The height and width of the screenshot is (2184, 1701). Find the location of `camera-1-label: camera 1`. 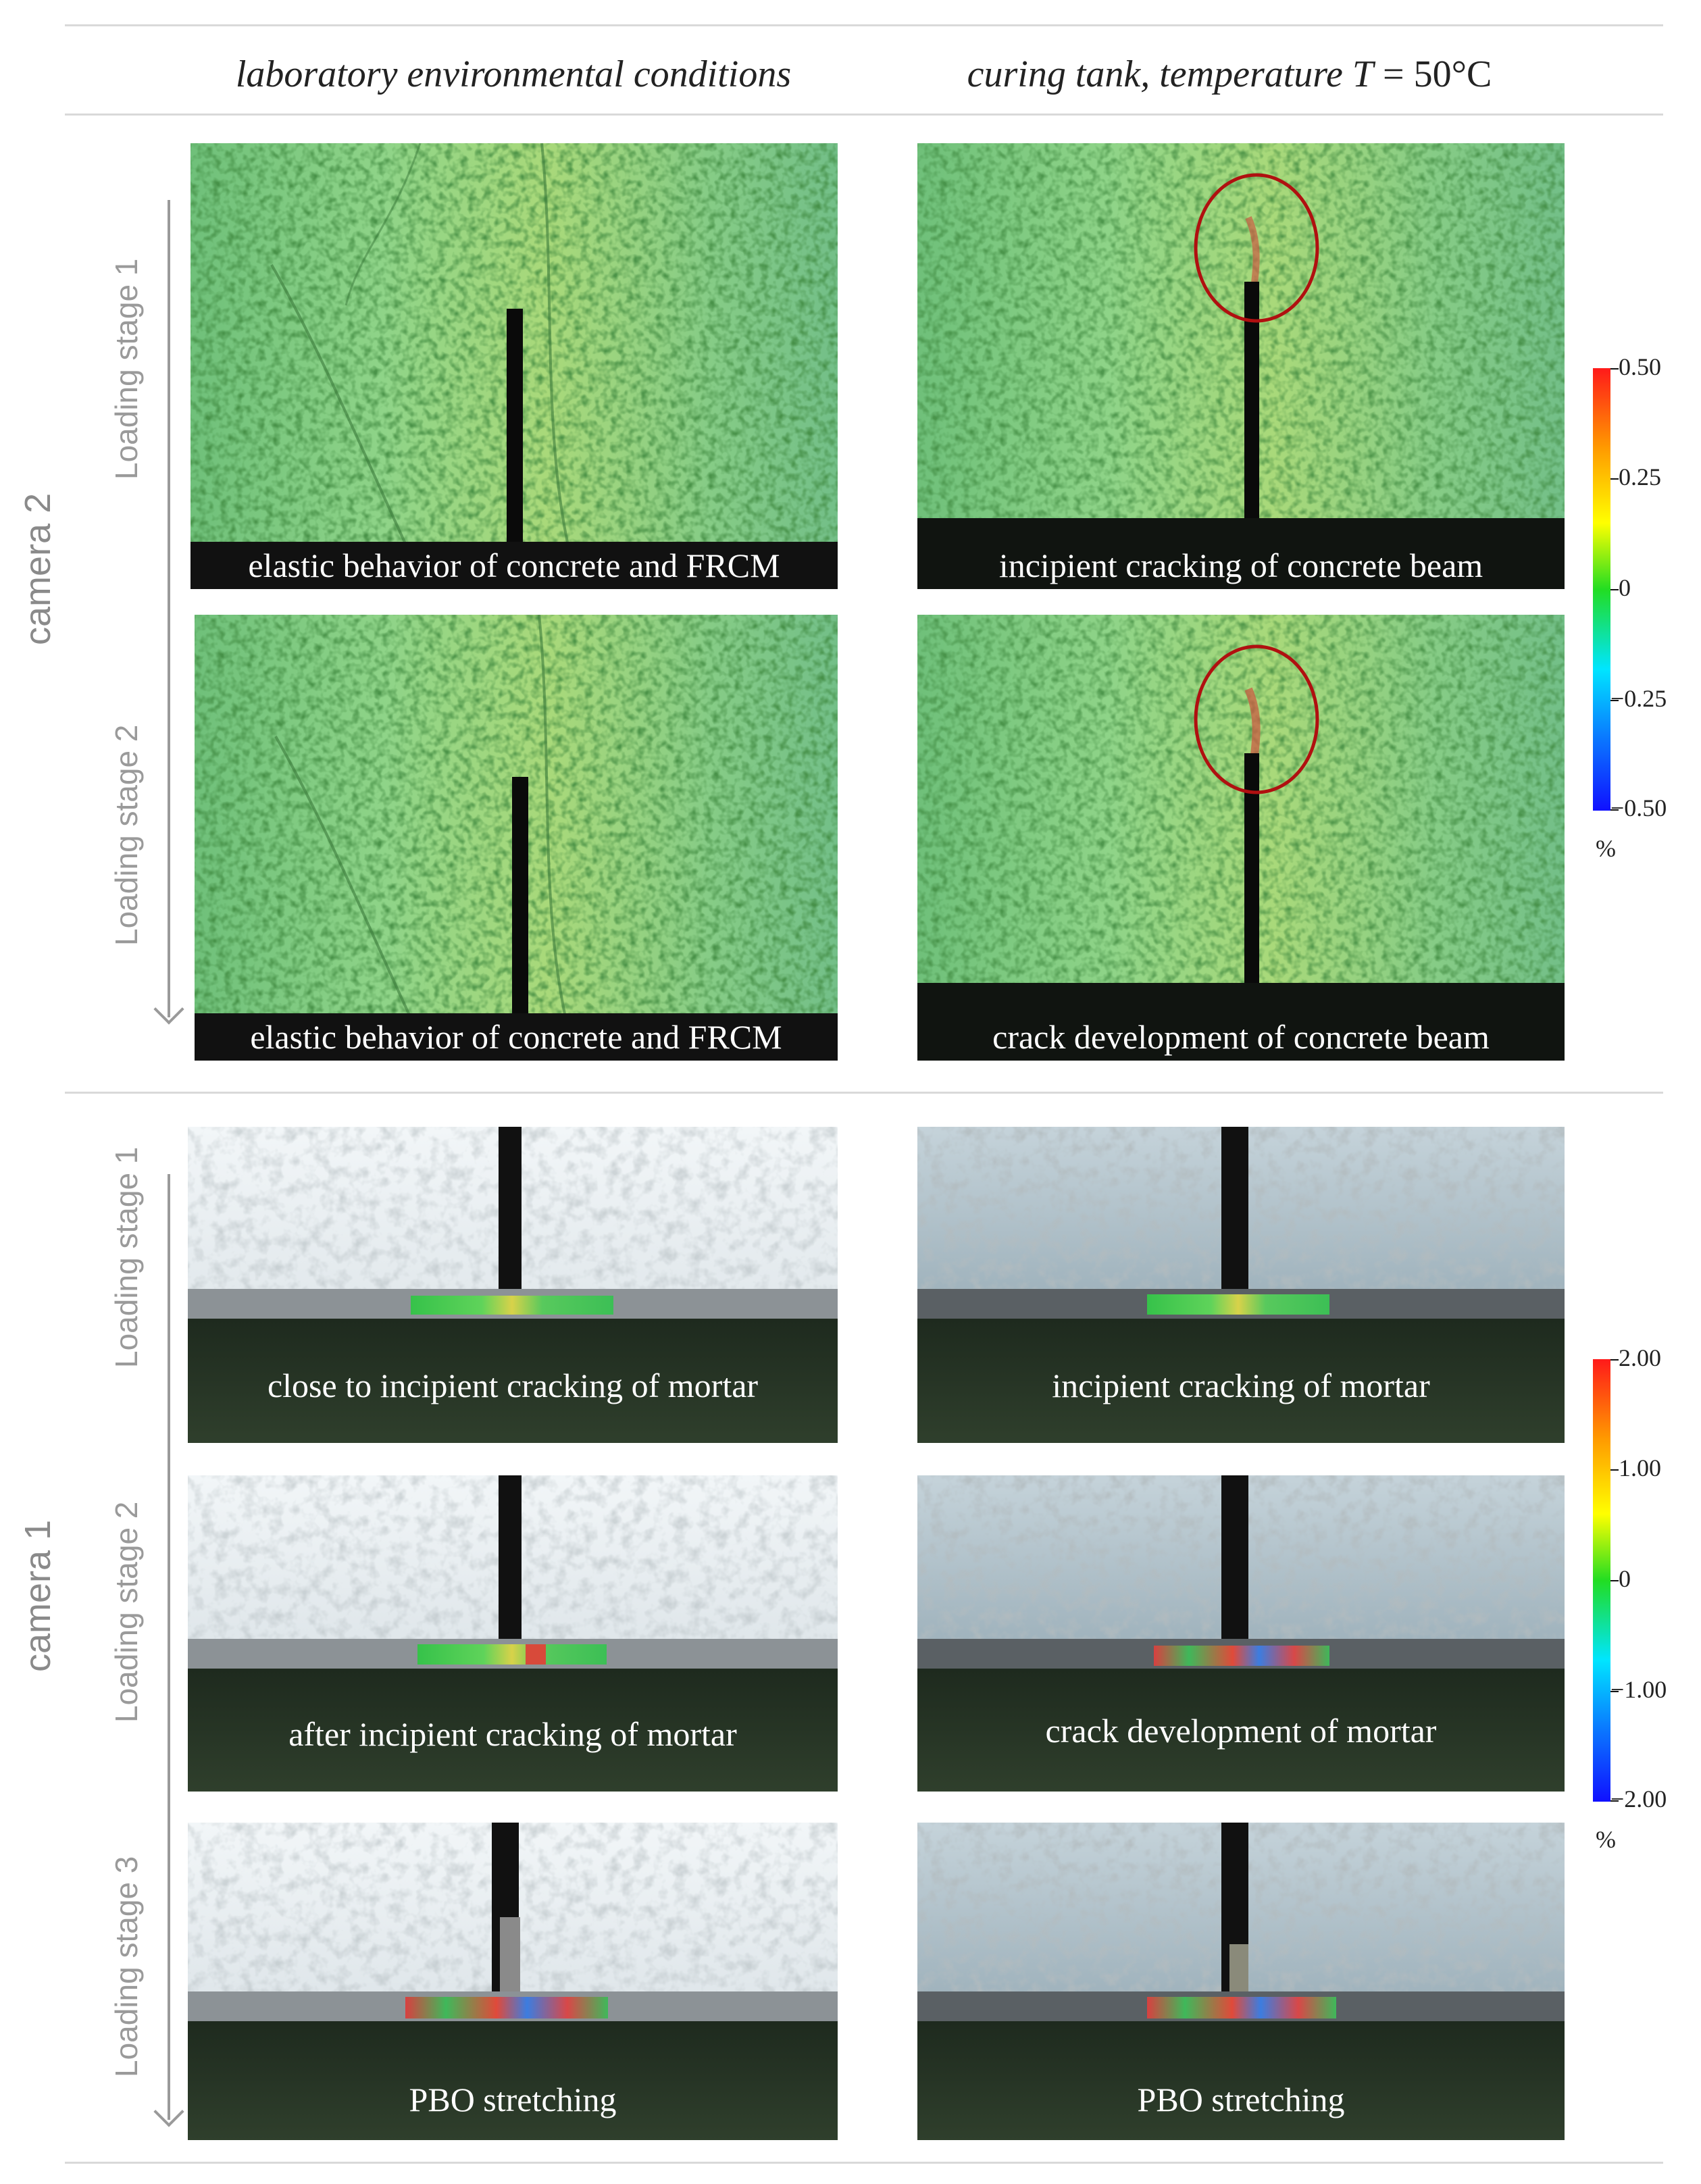

camera-1-label: camera 1 is located at coordinates (38, 1595).